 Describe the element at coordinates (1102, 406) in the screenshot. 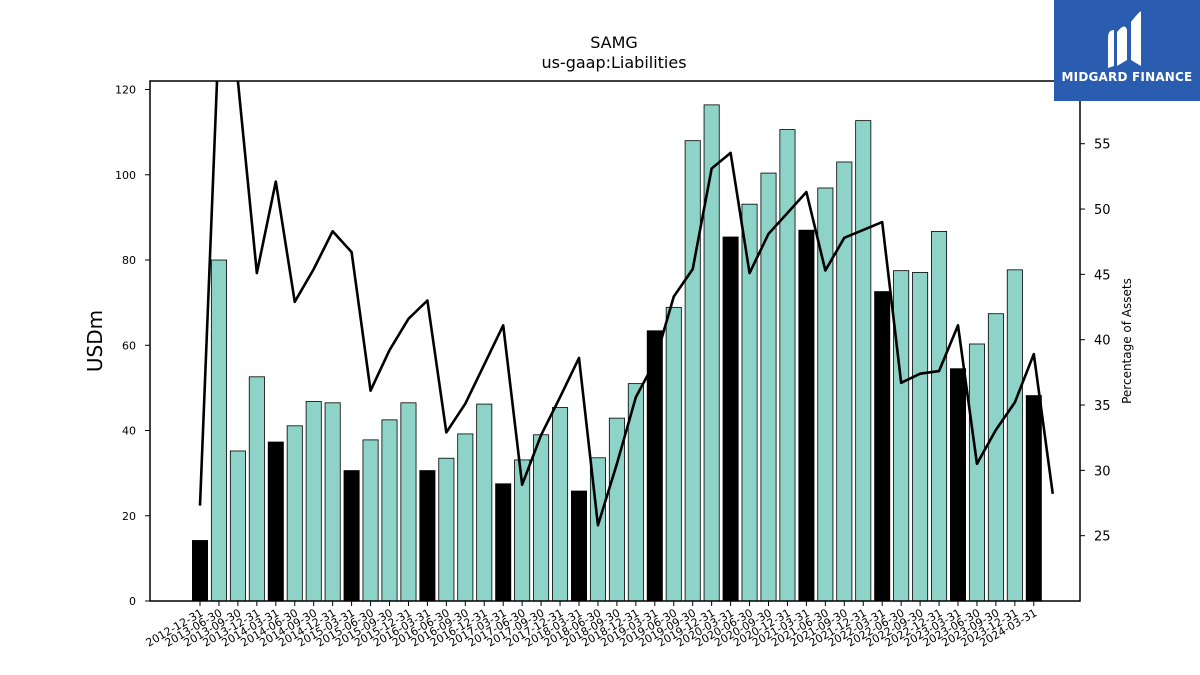

I see `y2-tick-label: 35` at that location.